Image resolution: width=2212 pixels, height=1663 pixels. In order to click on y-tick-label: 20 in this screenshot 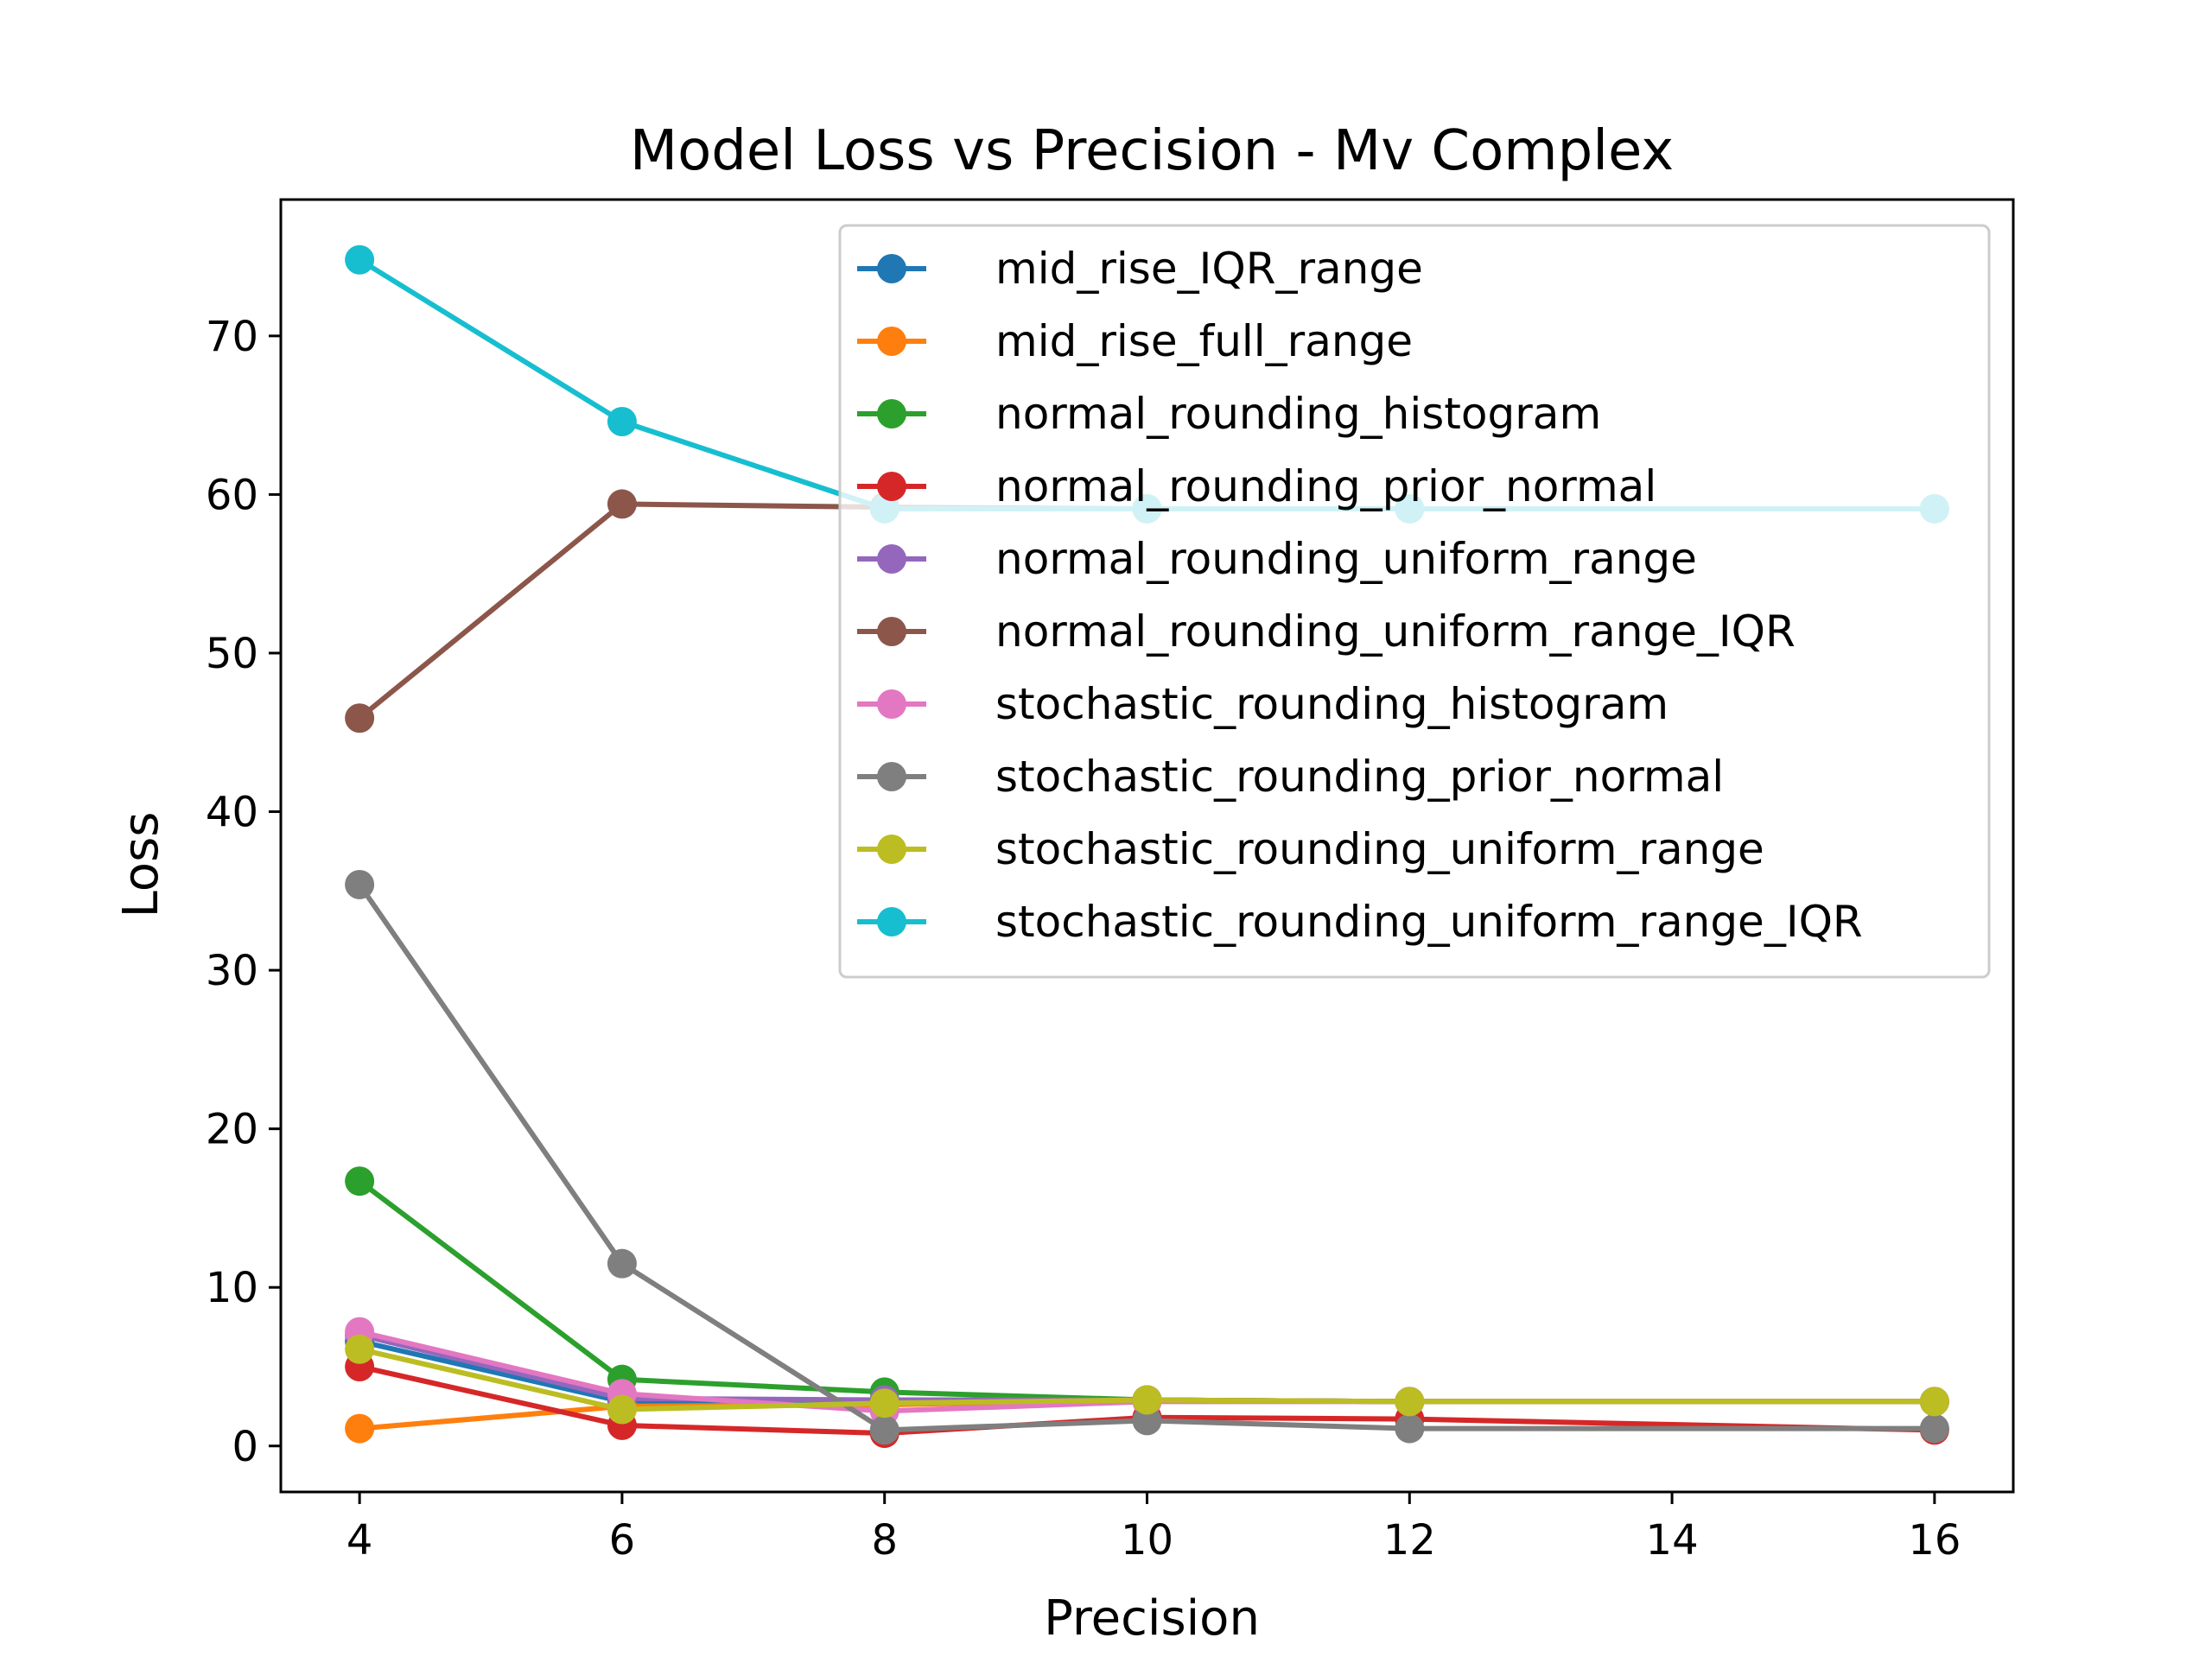, I will do `click(232, 1130)`.